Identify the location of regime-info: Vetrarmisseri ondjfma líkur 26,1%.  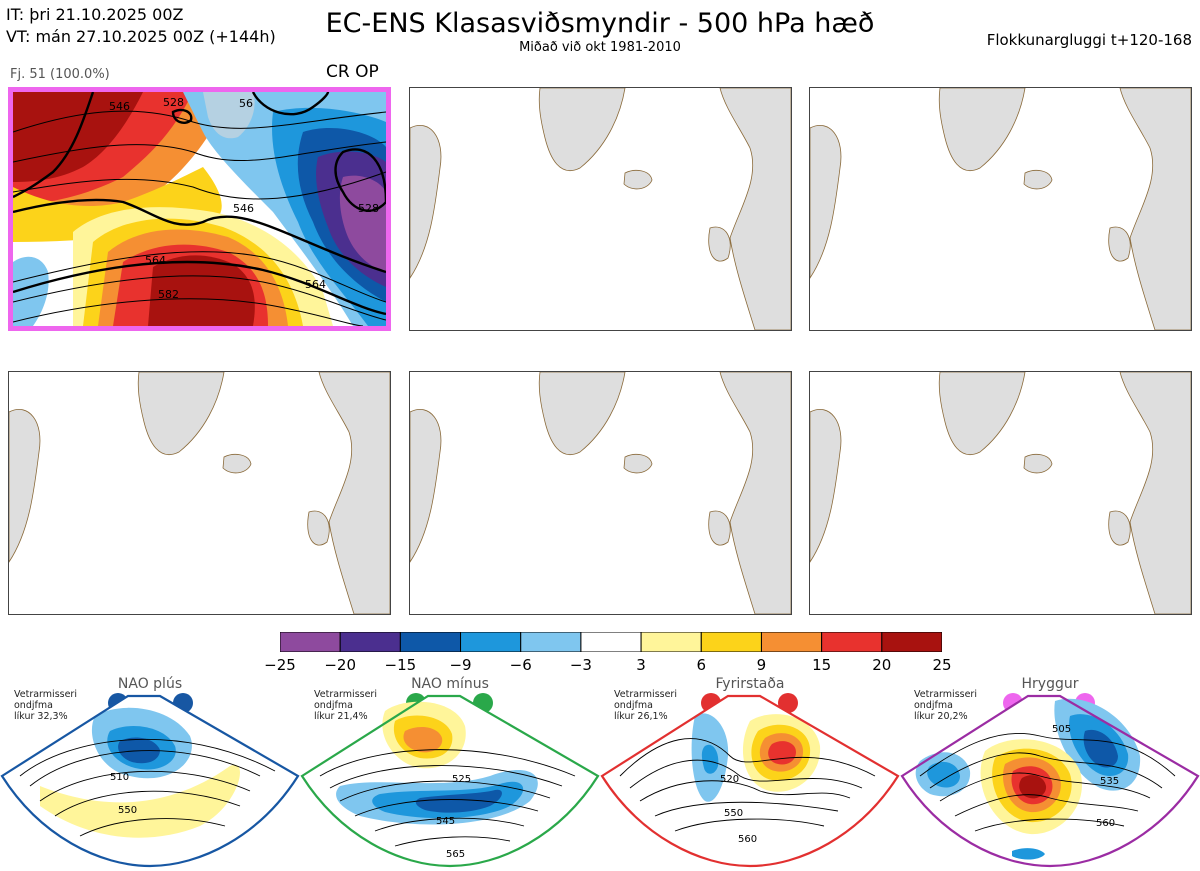
(645, 705).